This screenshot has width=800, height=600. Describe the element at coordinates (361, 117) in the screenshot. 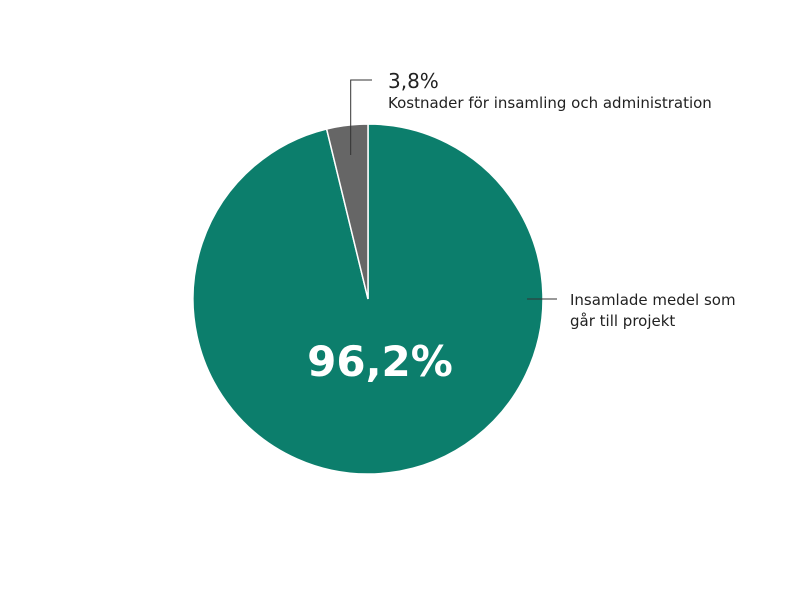

I see `costs-leader-line` at that location.